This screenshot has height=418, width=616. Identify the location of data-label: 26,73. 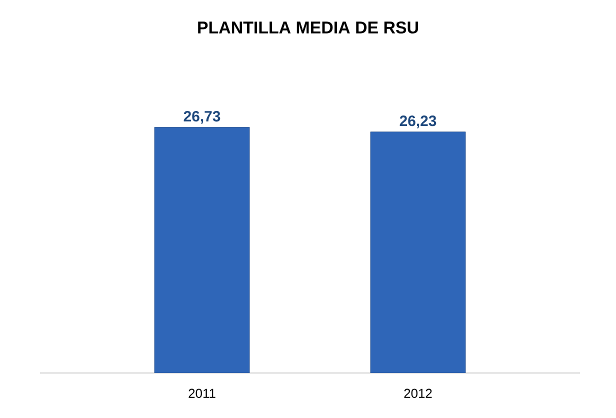
(202, 117).